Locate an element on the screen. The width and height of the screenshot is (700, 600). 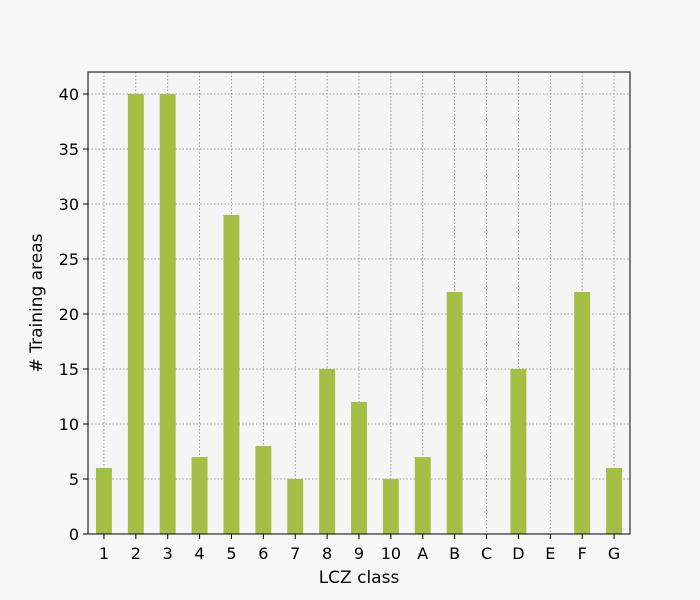
x-tick-label: 3 is located at coordinates (168, 553).